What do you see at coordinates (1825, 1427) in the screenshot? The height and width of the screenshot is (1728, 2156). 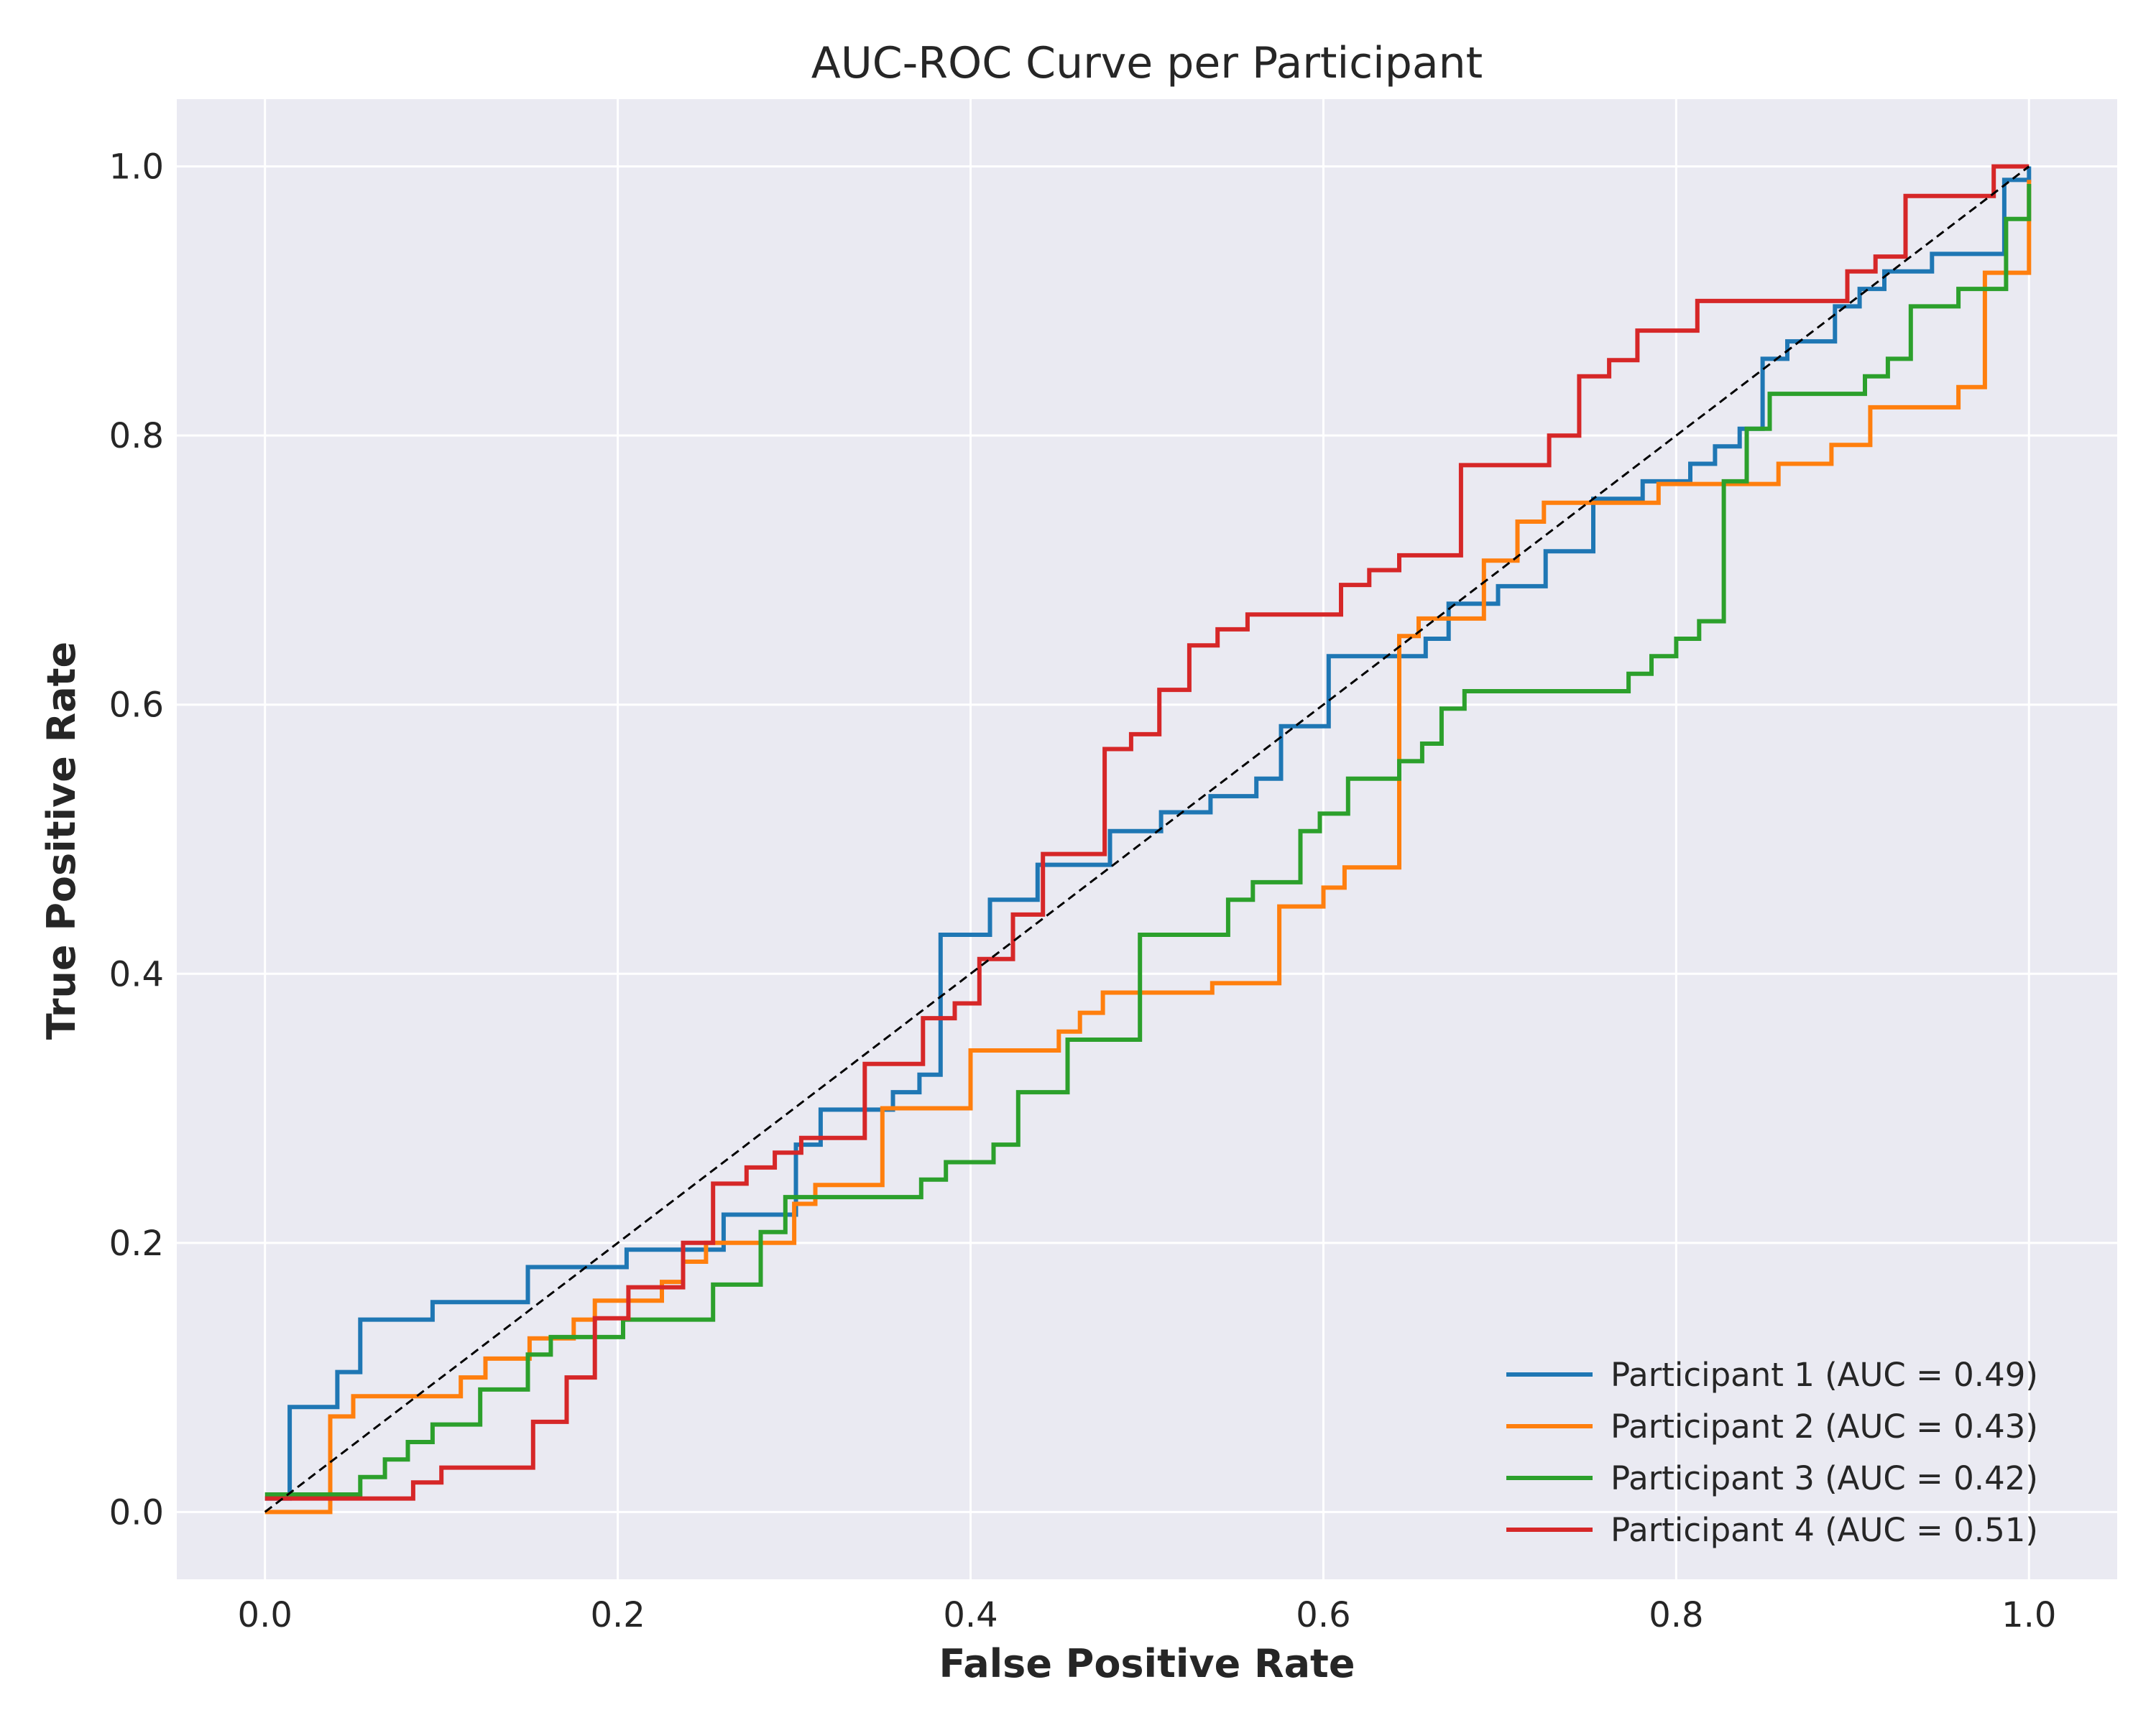 I see `legend-label: Participant 2 (AUC = 0.43)` at bounding box center [1825, 1427].